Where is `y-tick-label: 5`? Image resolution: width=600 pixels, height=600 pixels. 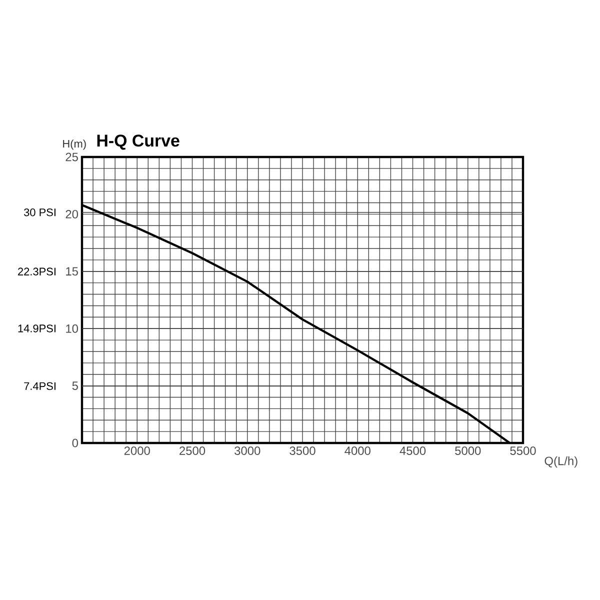
y-tick-label: 5 is located at coordinates (75, 386).